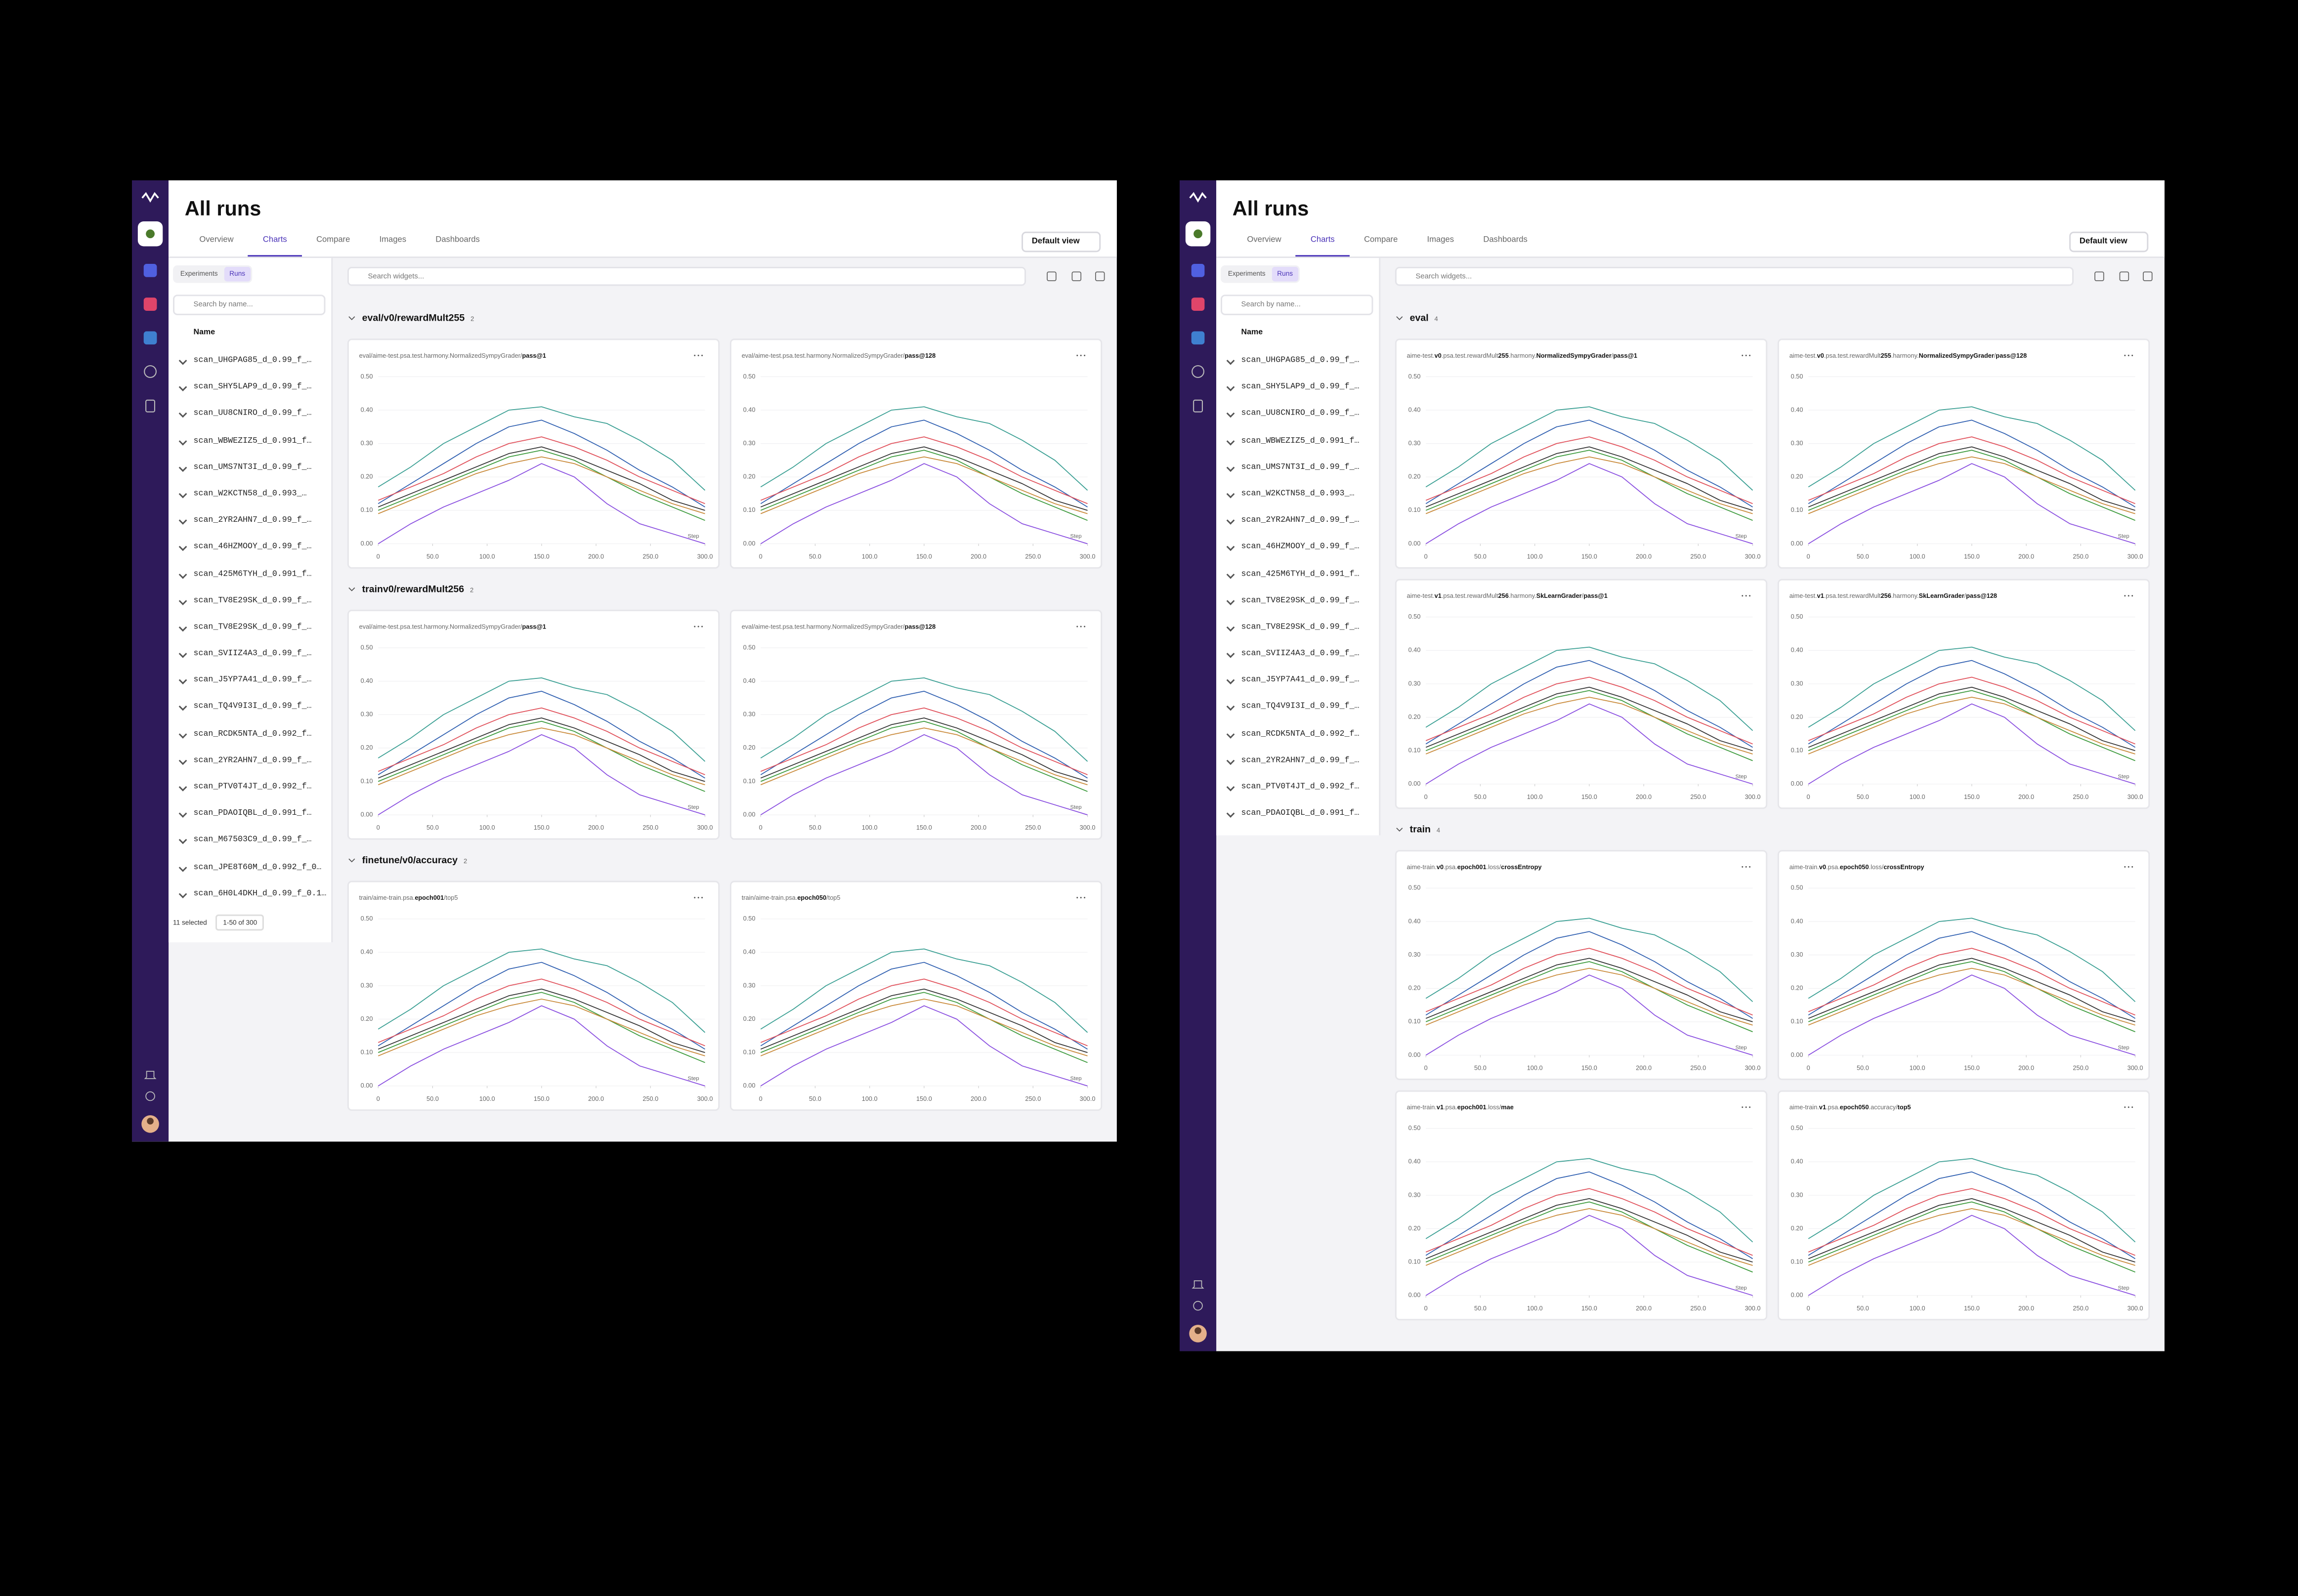  Describe the element at coordinates (749, 647) in the screenshot. I see `y-tick-label: 0.50` at that location.